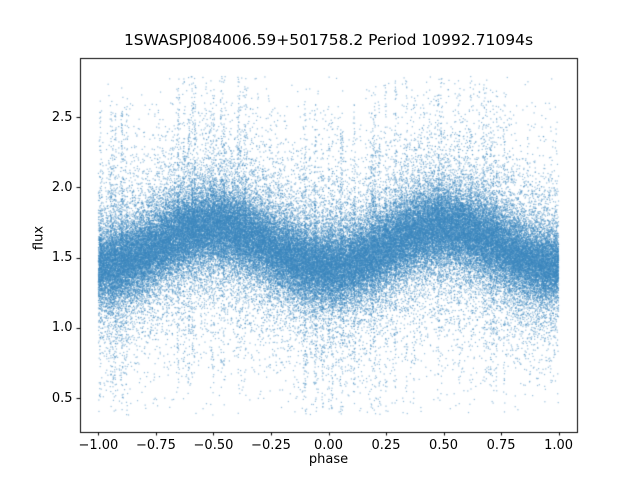 This screenshot has width=640, height=480. Describe the element at coordinates (98, 445) in the screenshot. I see `x-tick-label: −1.00` at that location.